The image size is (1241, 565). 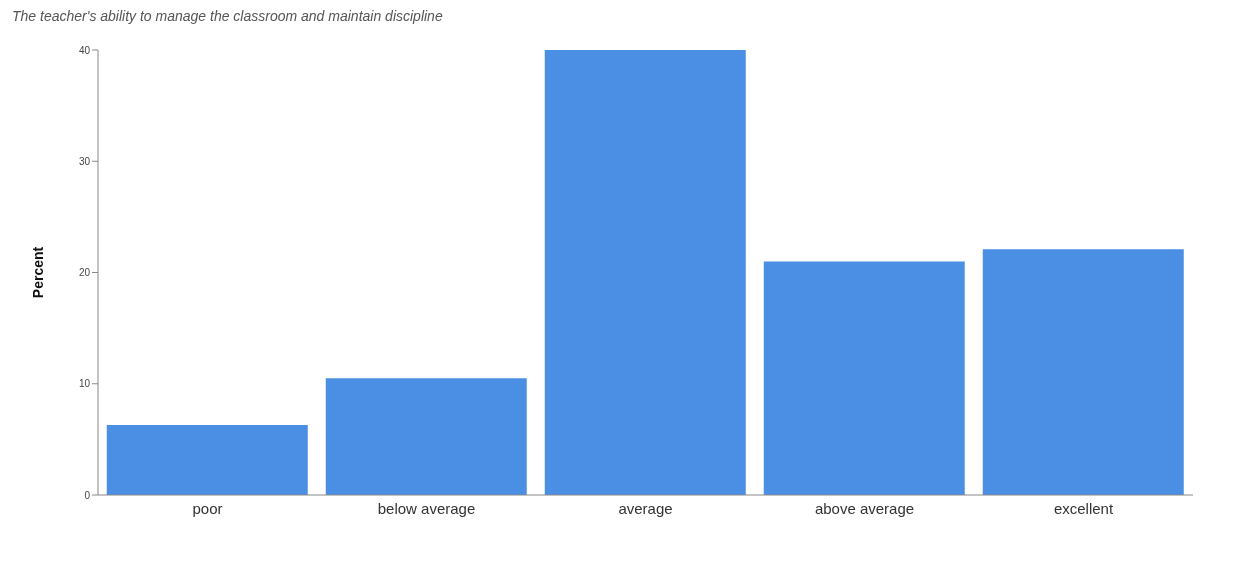 I want to click on x-tick-label: above average, so click(x=864, y=508).